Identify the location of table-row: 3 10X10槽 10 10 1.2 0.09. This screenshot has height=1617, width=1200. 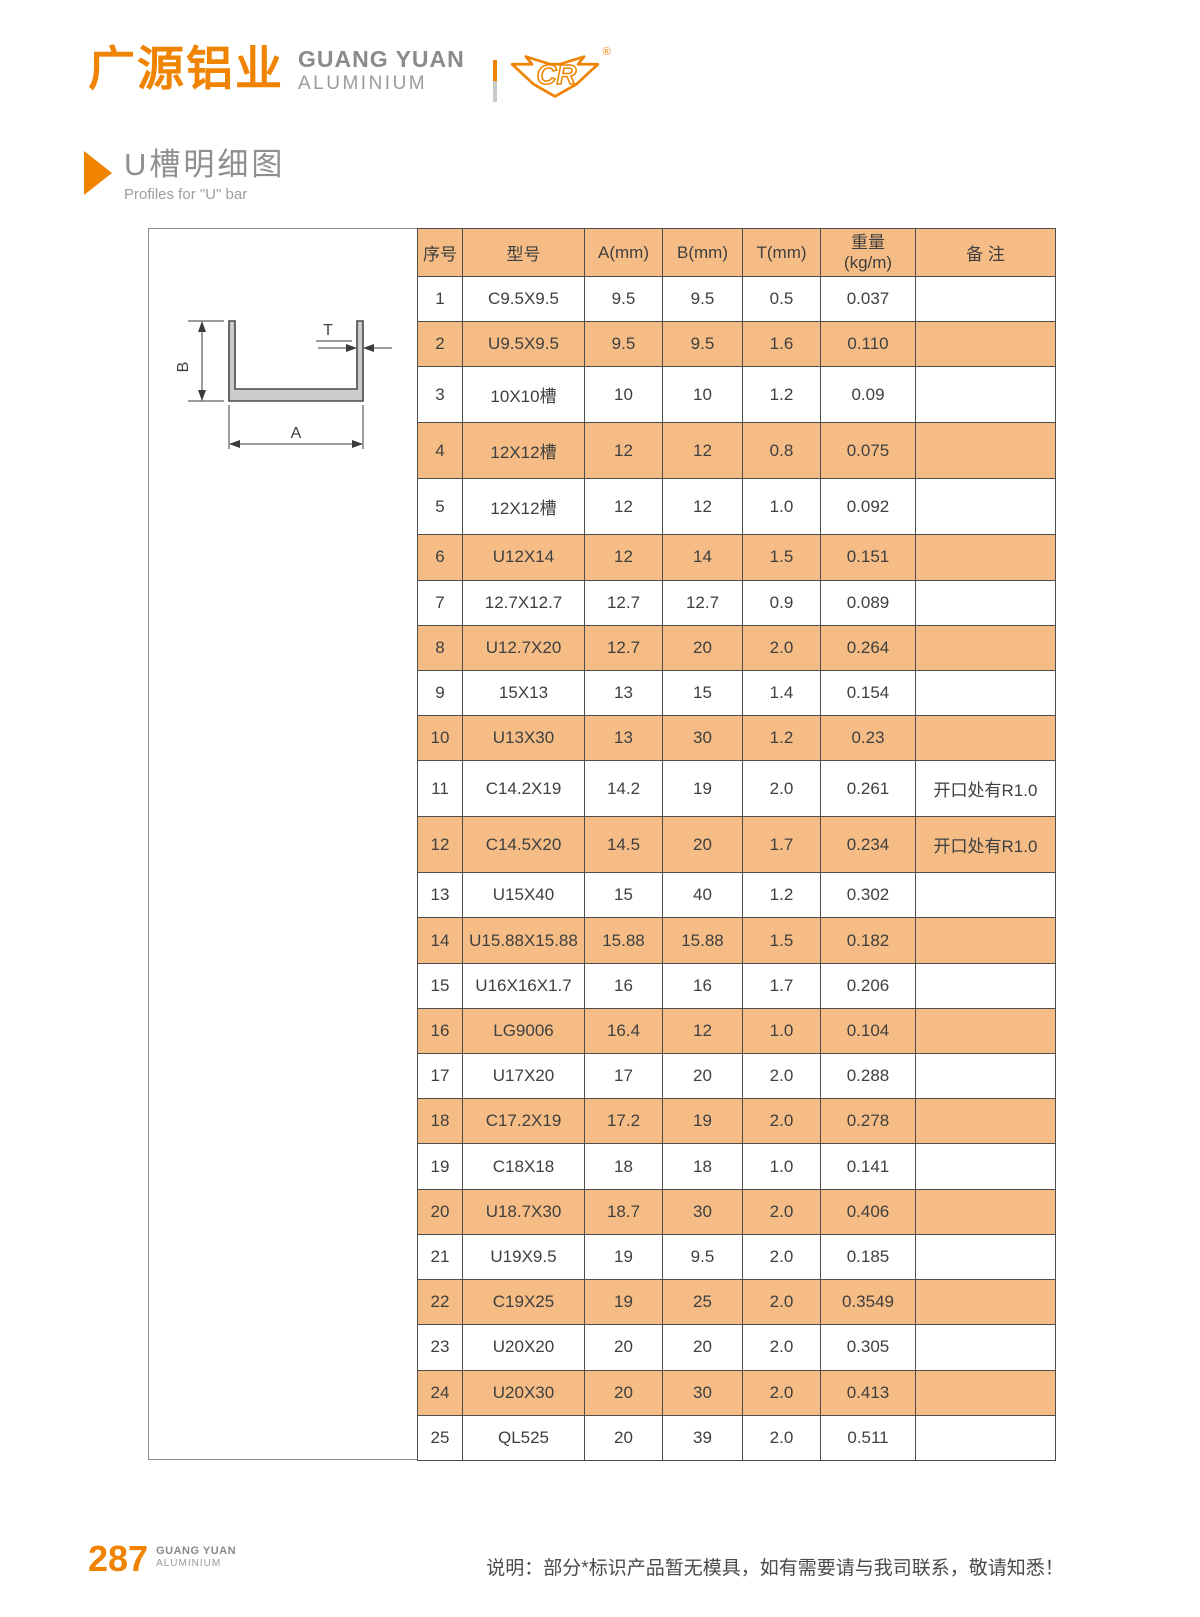
(736, 395).